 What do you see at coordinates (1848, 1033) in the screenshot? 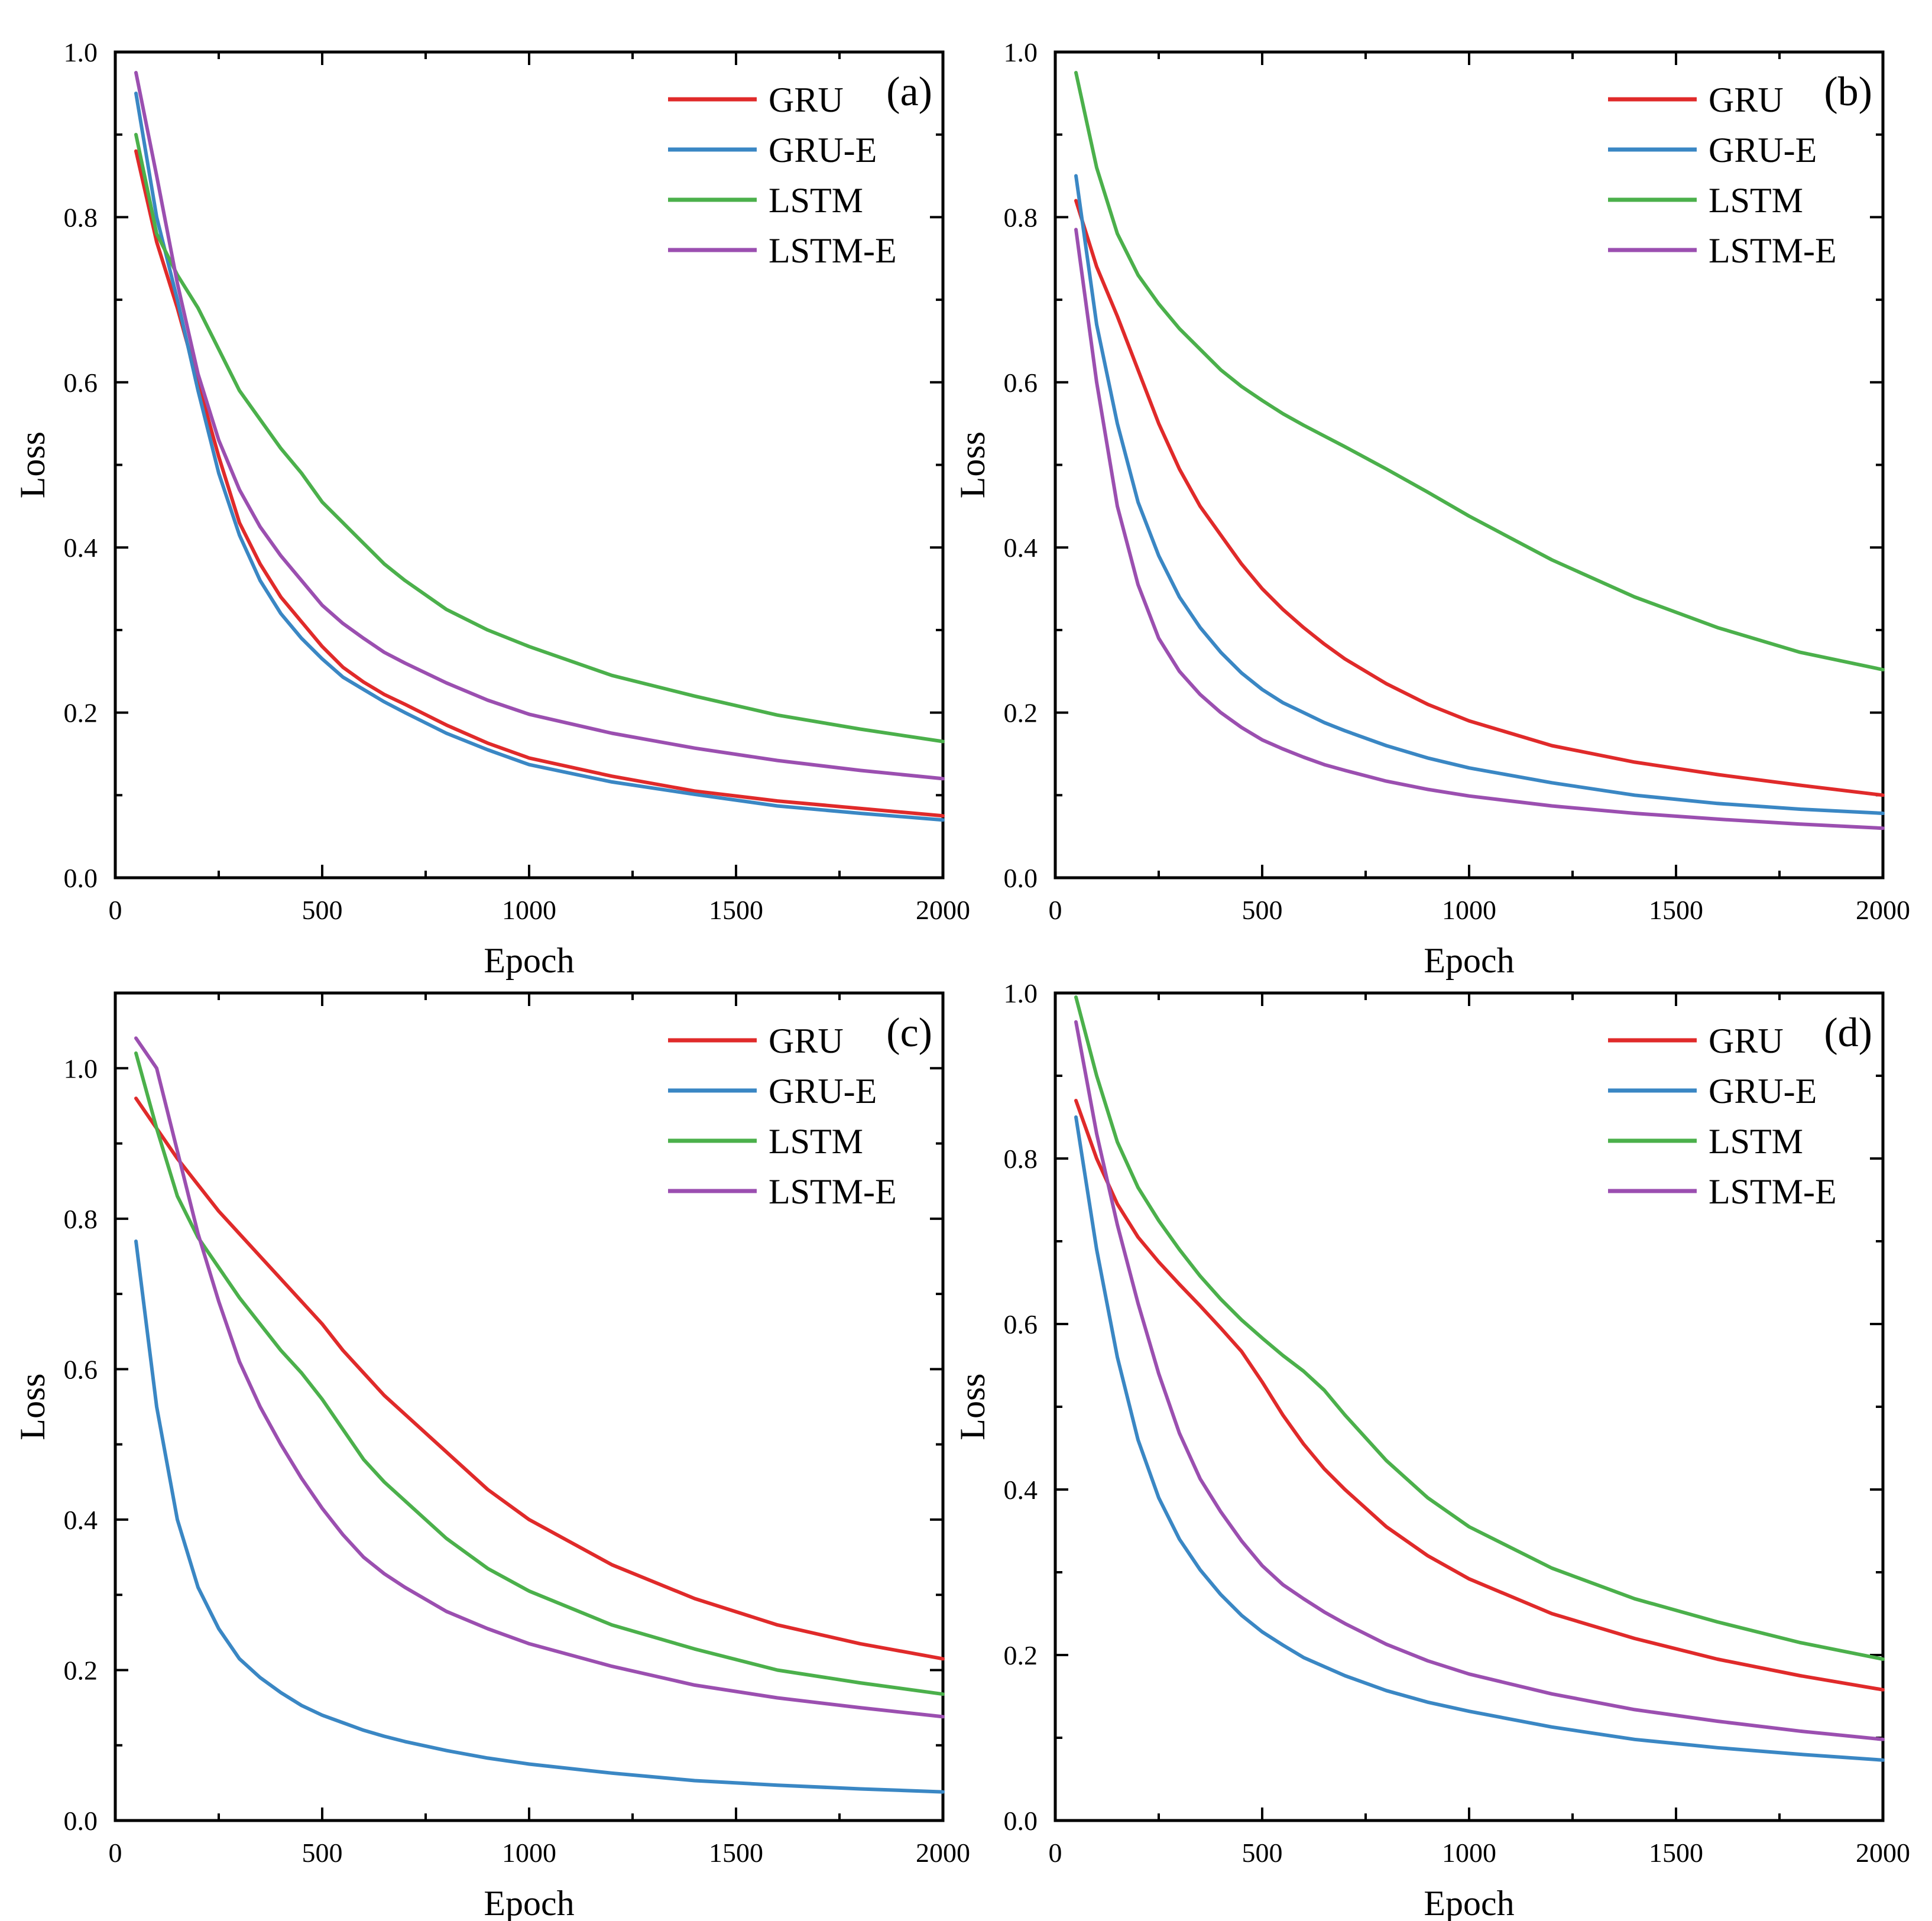
I see `panel-label: (d)` at bounding box center [1848, 1033].